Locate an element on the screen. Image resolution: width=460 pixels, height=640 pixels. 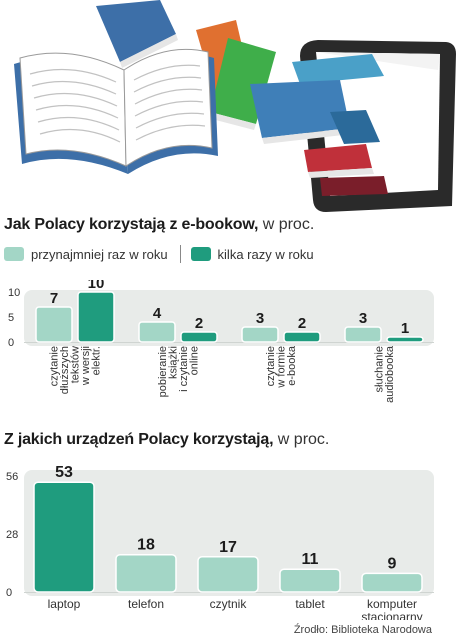
chart2-data-label: 11 is located at coordinates (310, 559).